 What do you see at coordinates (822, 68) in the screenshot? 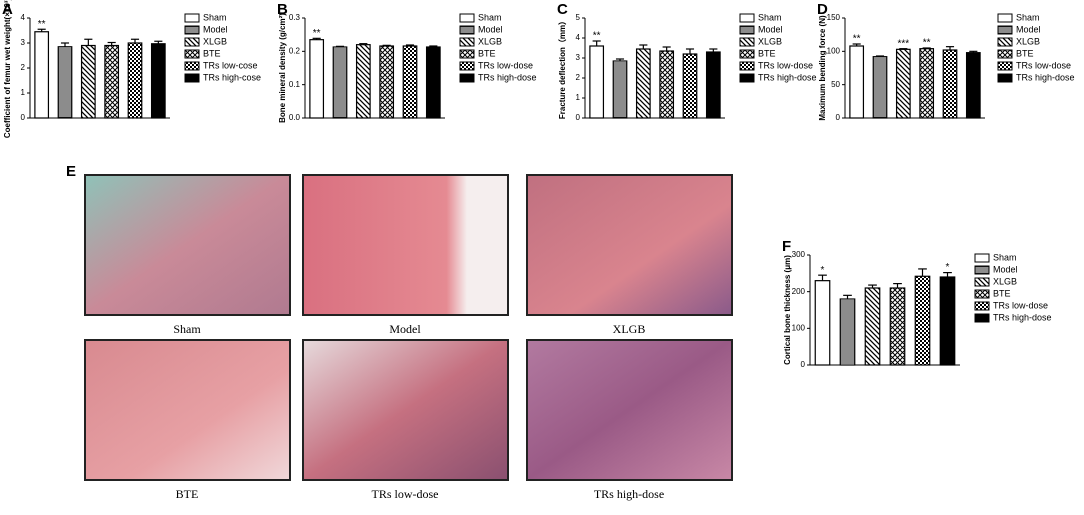
I see `y-axis-label: Maximum bending force (N)` at bounding box center [822, 68].